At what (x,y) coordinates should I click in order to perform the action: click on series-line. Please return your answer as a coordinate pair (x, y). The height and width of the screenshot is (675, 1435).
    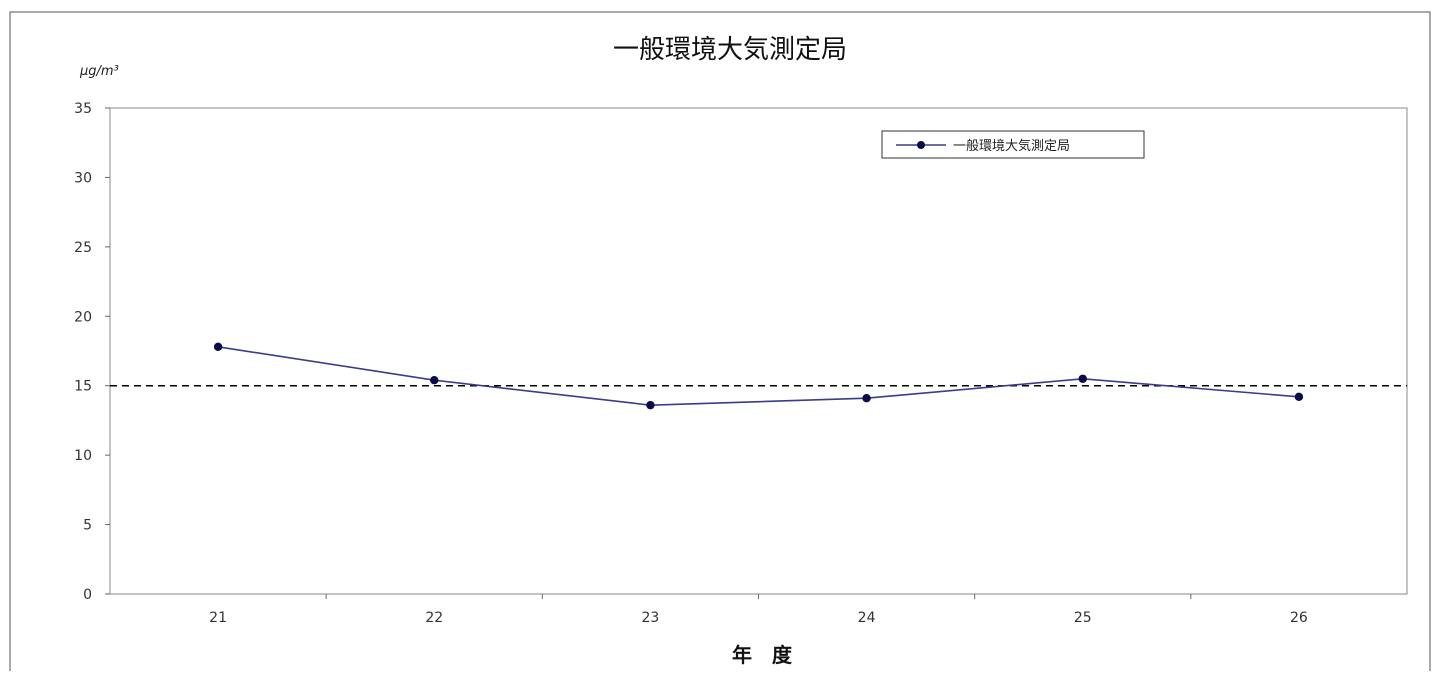
    Looking at the image, I should click on (758, 376).